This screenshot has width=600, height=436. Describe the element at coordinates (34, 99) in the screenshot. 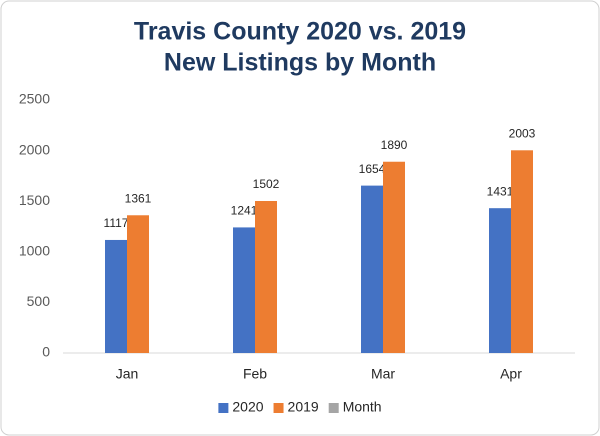

I see `y-tick-label: 2500` at that location.